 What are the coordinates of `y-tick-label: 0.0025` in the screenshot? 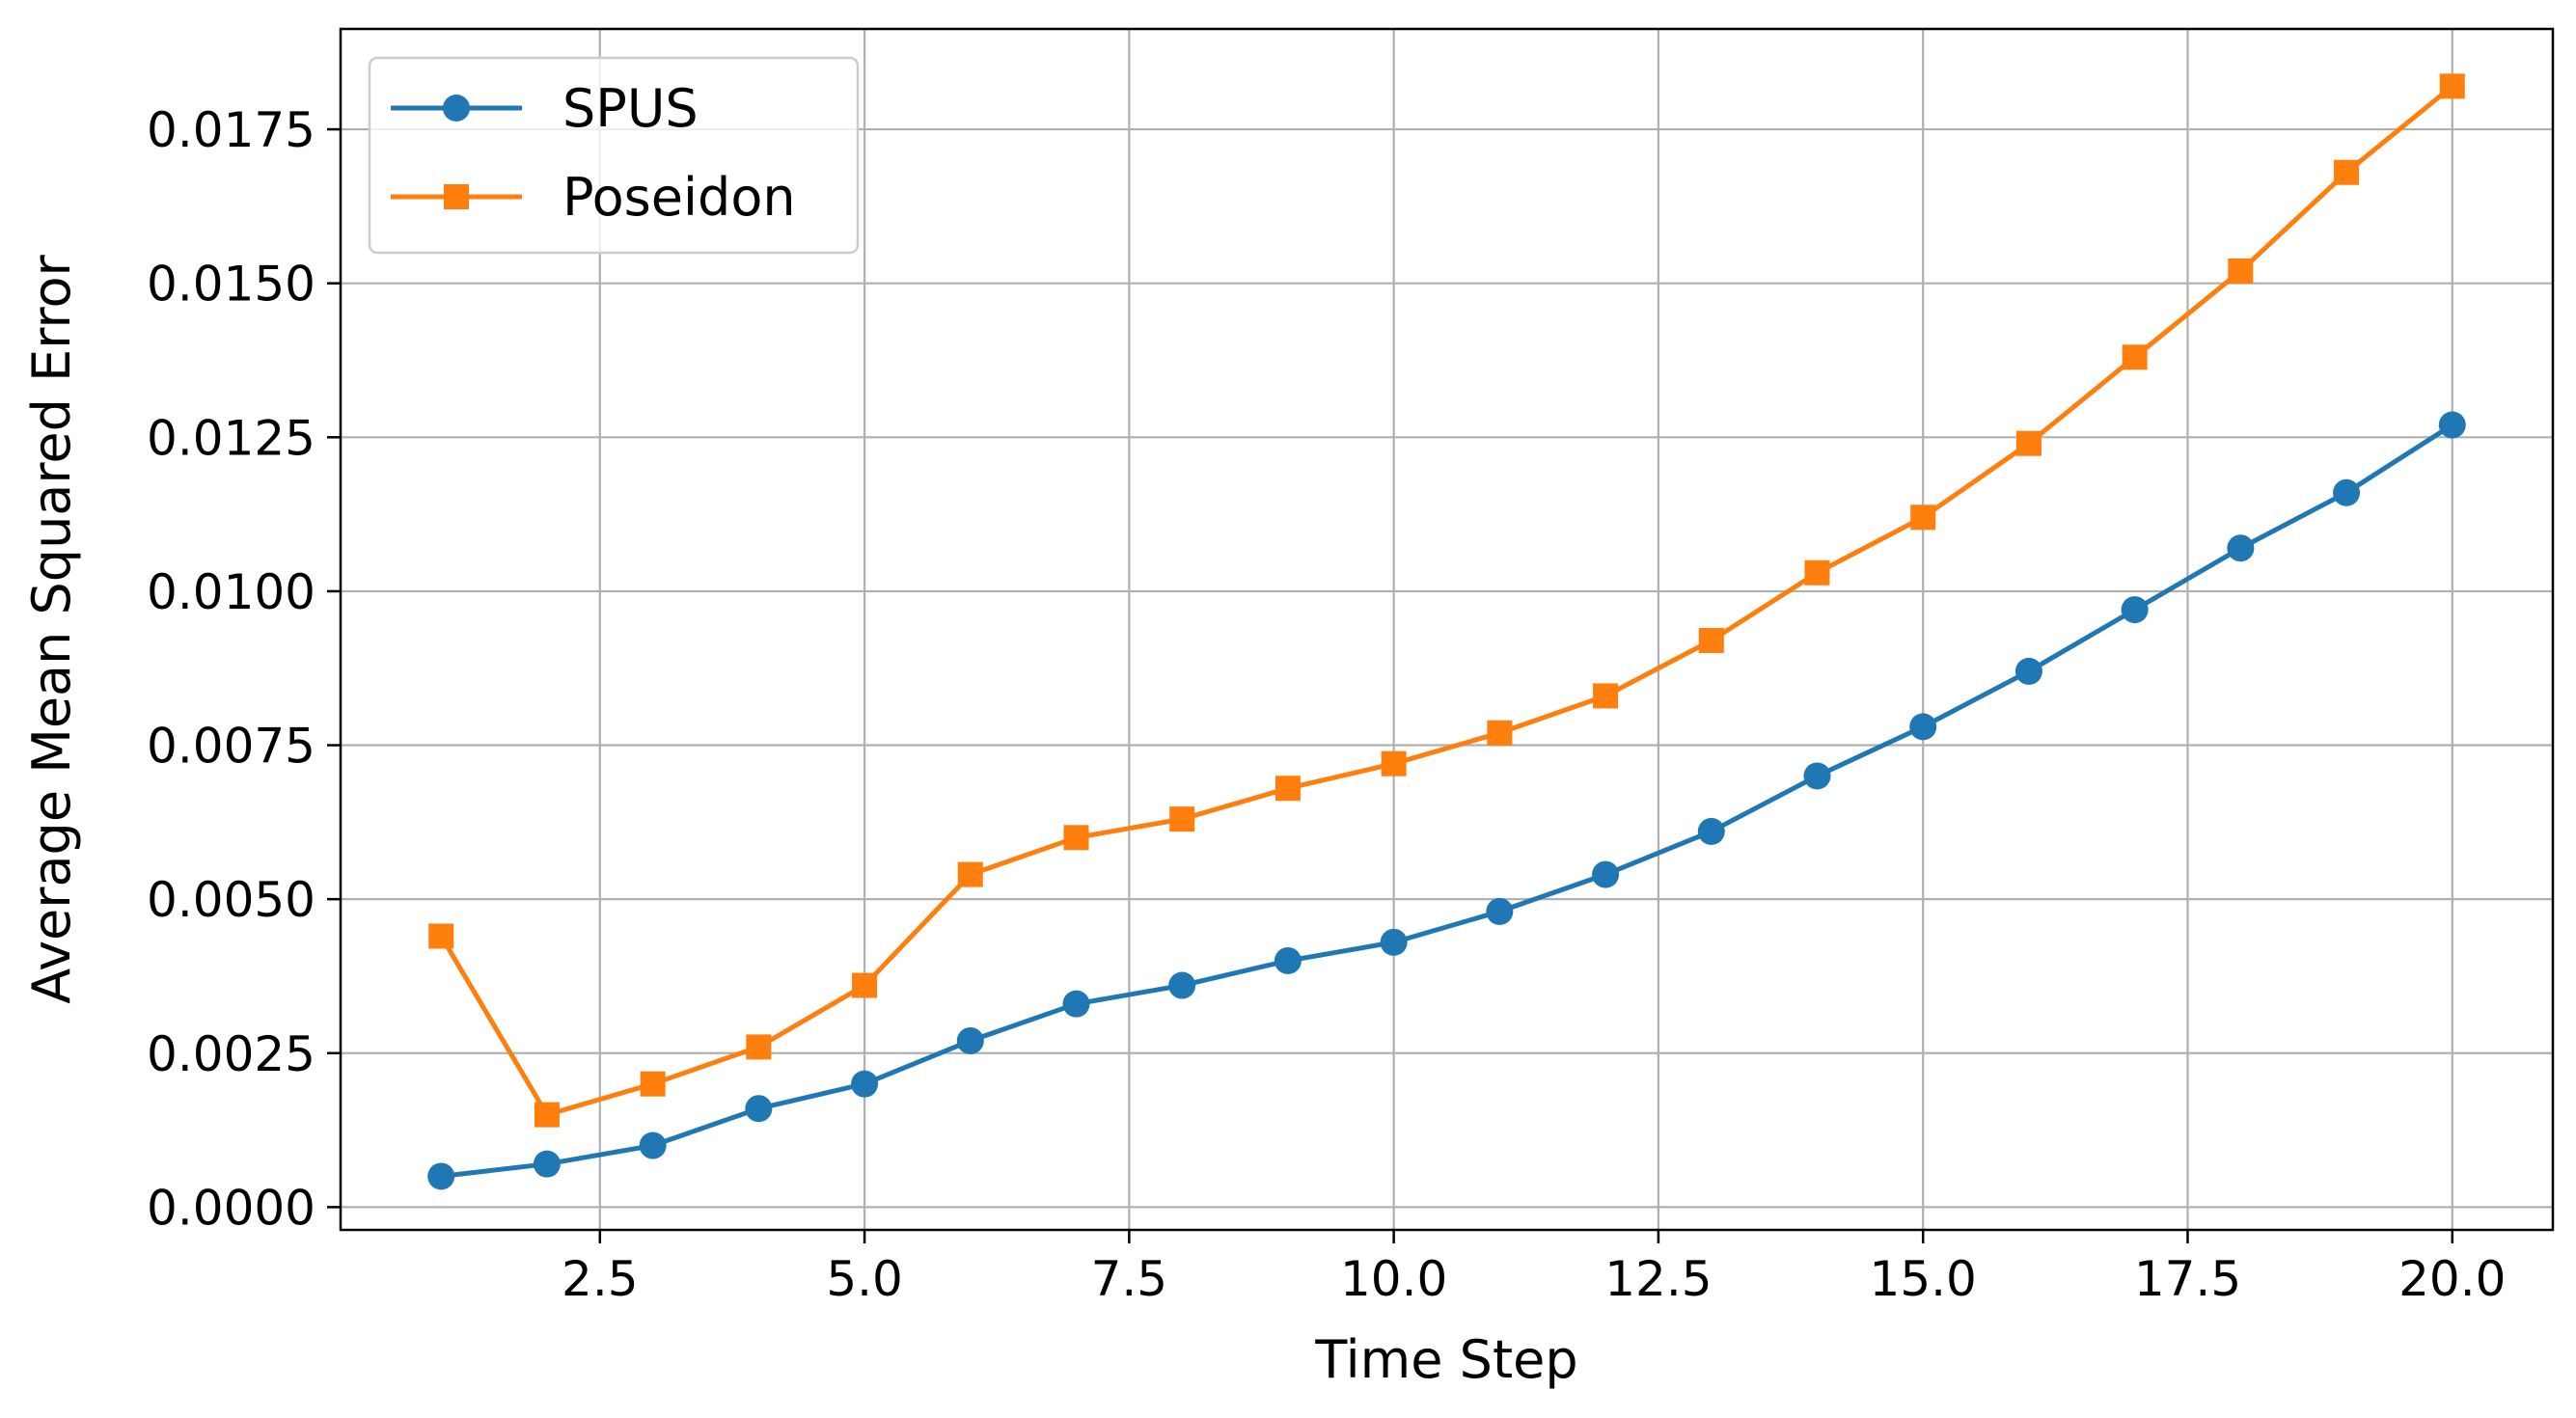 It's located at (231, 1054).